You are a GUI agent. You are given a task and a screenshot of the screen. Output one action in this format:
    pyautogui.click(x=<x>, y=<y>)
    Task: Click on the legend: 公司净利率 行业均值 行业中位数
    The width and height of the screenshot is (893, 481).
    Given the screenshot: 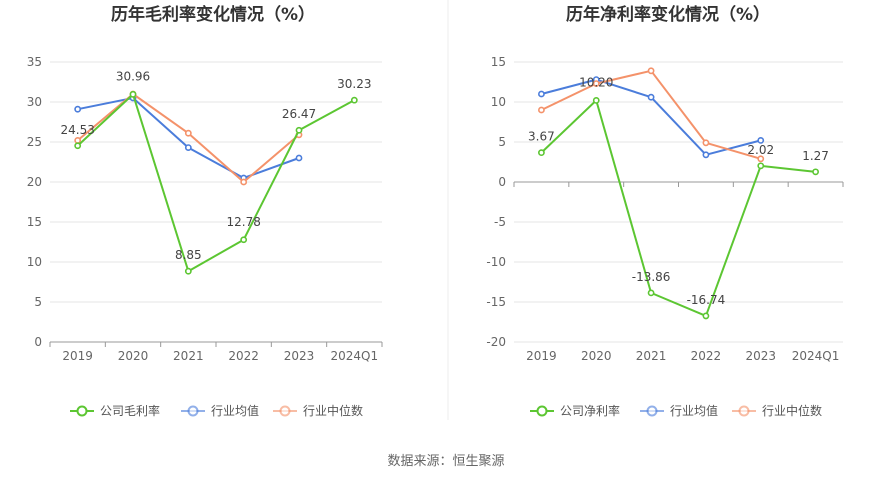 What is the action you would take?
    pyautogui.click(x=676, y=410)
    